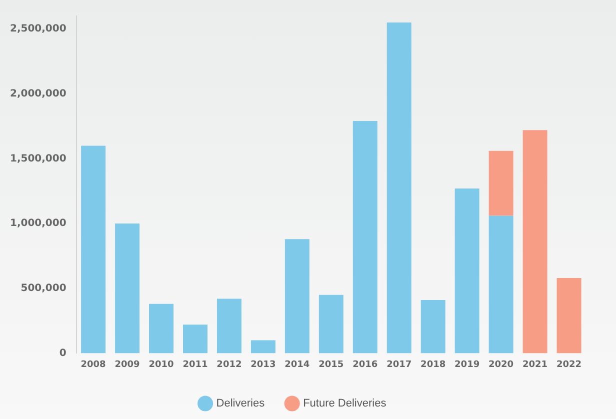 Image resolution: width=616 pixels, height=419 pixels. What do you see at coordinates (345, 404) in the screenshot?
I see `legend-label: Future Deliveries` at bounding box center [345, 404].